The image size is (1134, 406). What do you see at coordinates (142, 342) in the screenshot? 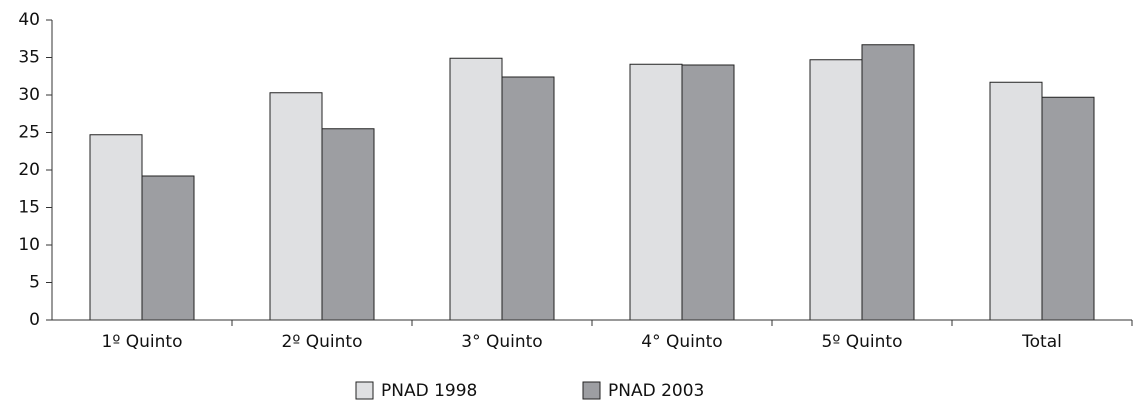
I see `x-tick-label: 1º Quinto` at bounding box center [142, 342].